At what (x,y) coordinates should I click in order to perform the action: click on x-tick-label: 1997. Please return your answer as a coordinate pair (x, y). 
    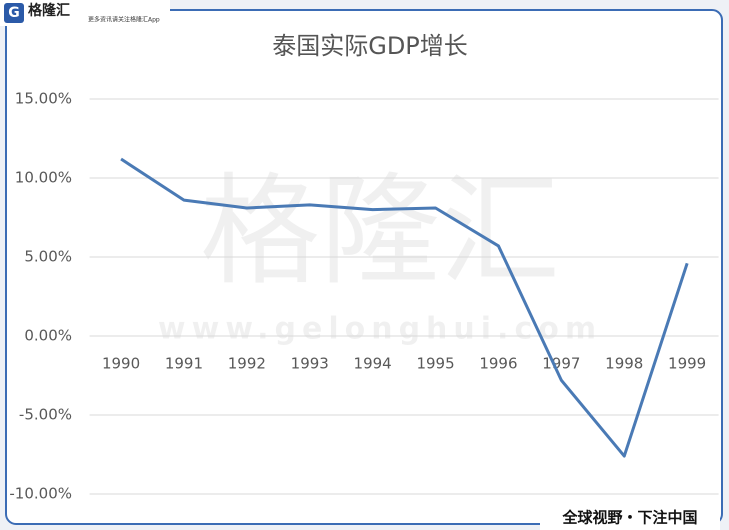
    Looking at the image, I should click on (561, 364).